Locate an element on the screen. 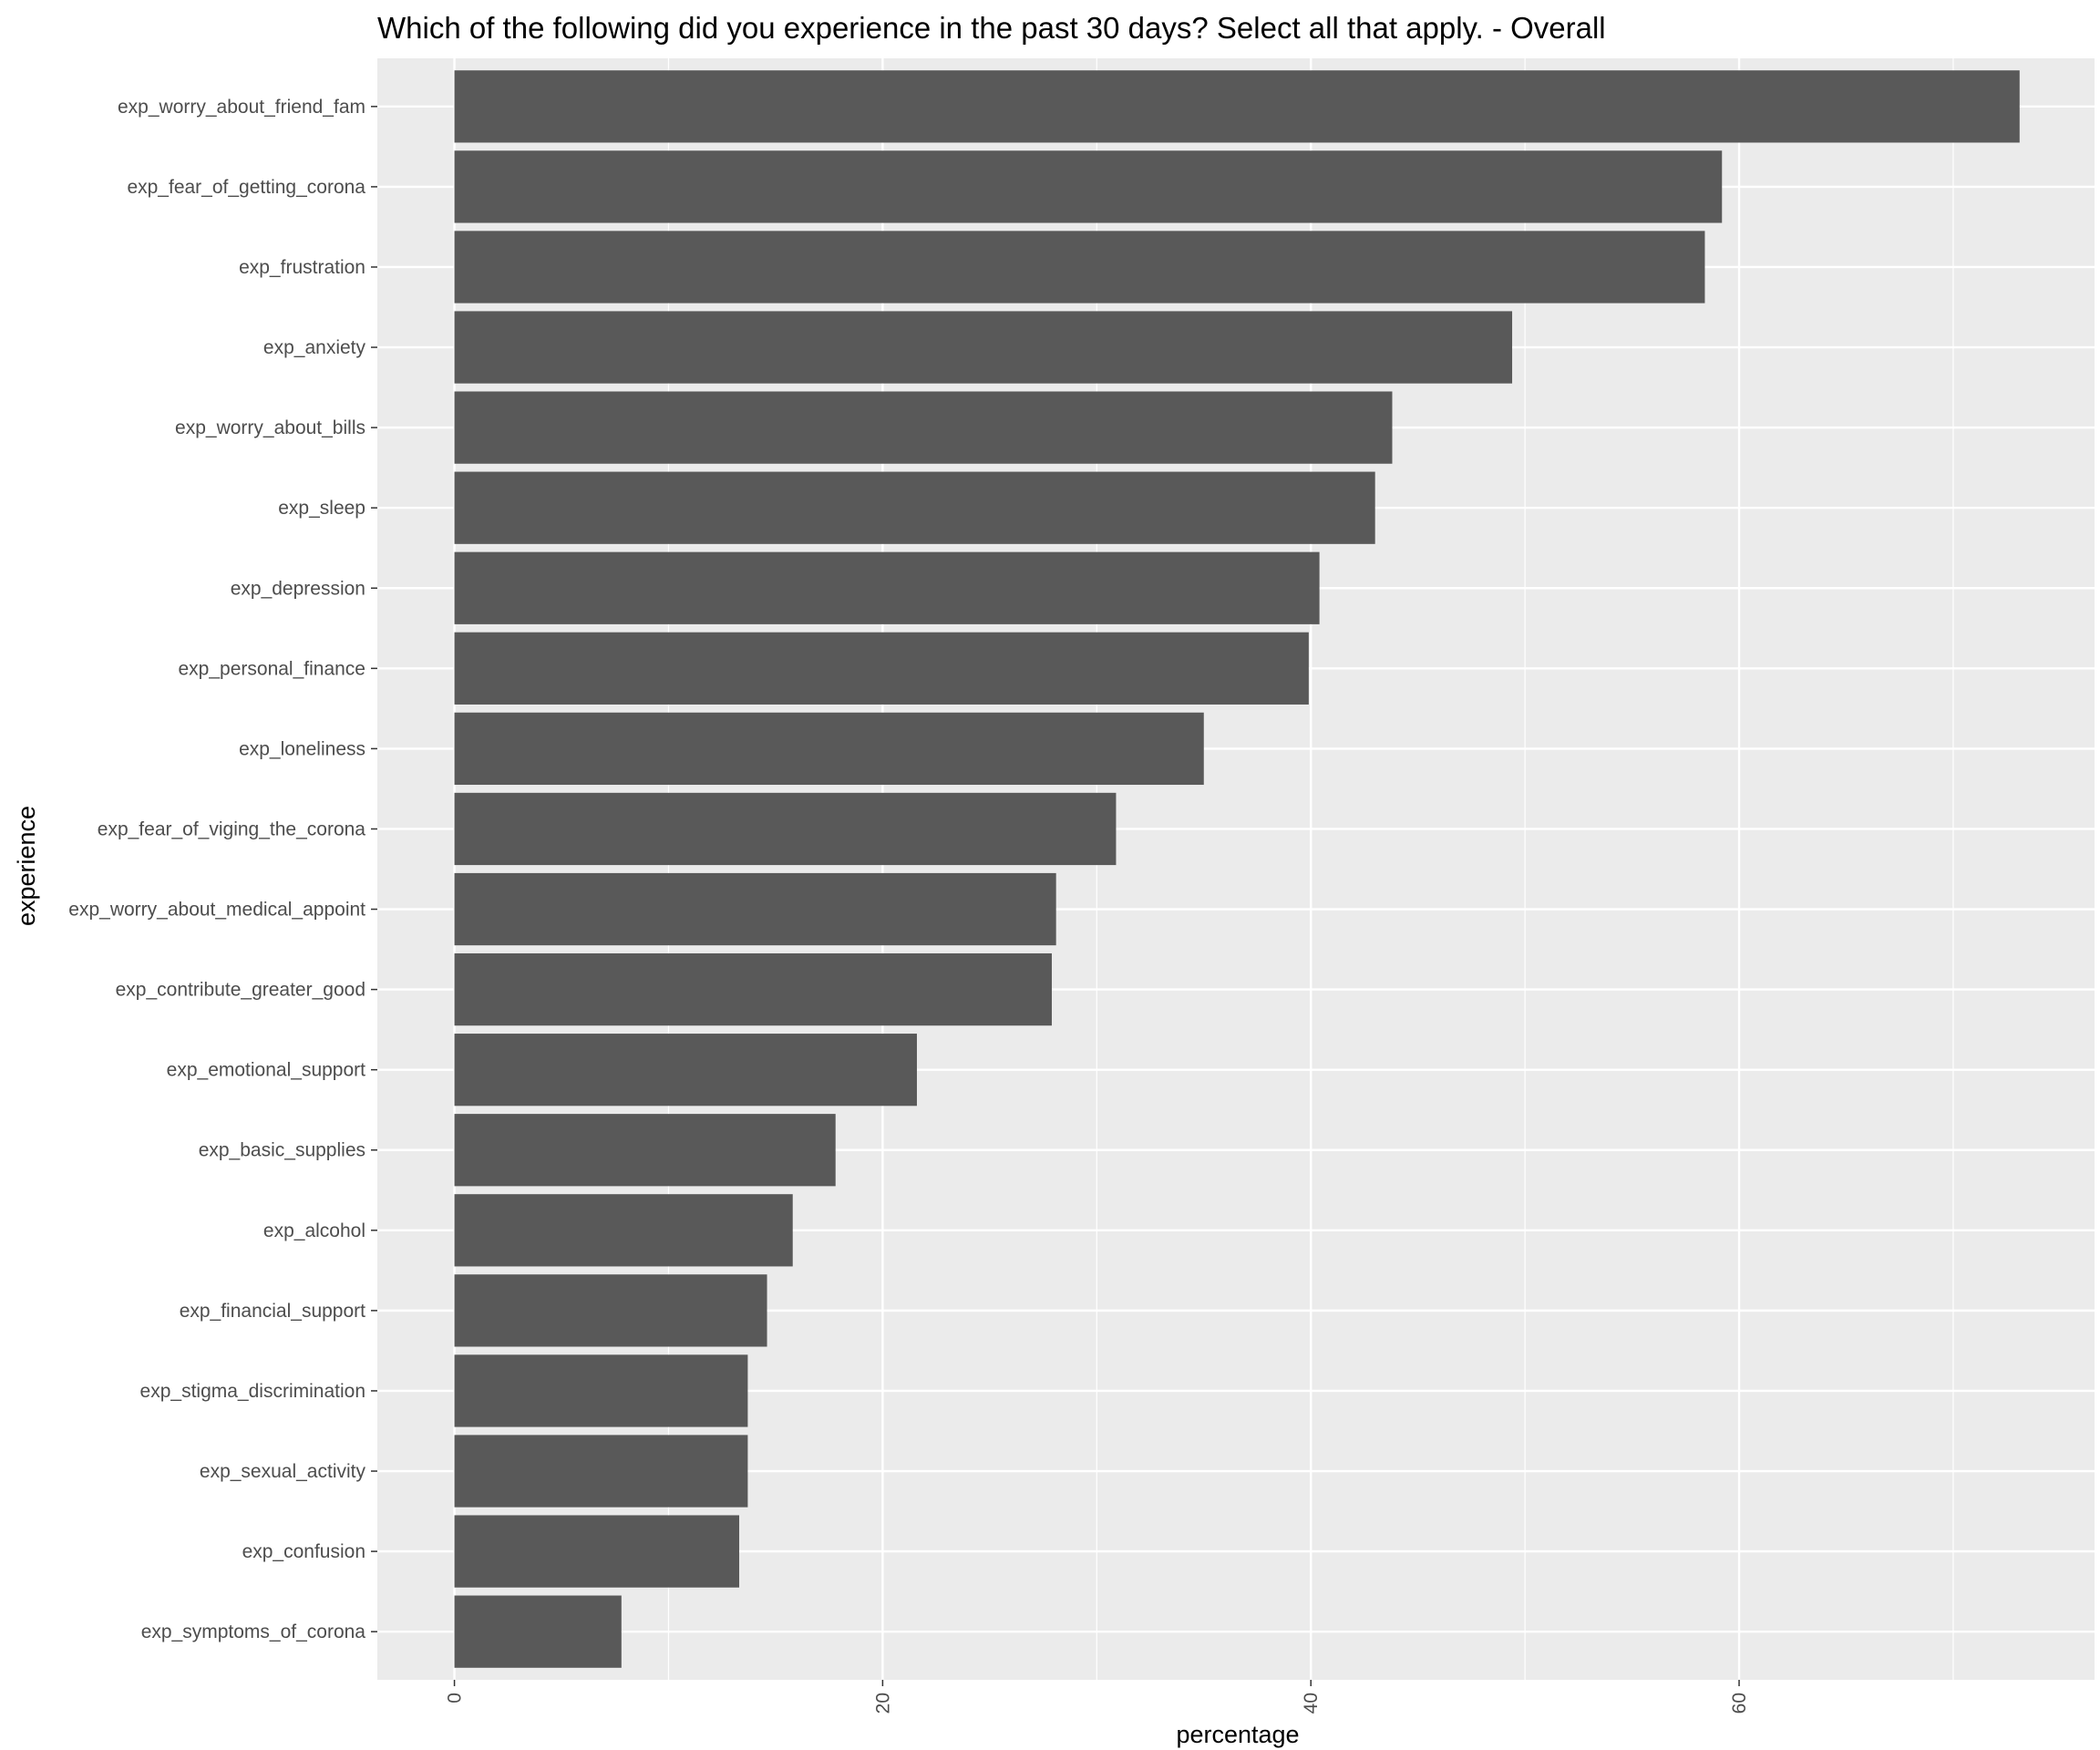 The image size is (2100, 1750). y-tick-label: exp_sexual_activity is located at coordinates (283, 1471).